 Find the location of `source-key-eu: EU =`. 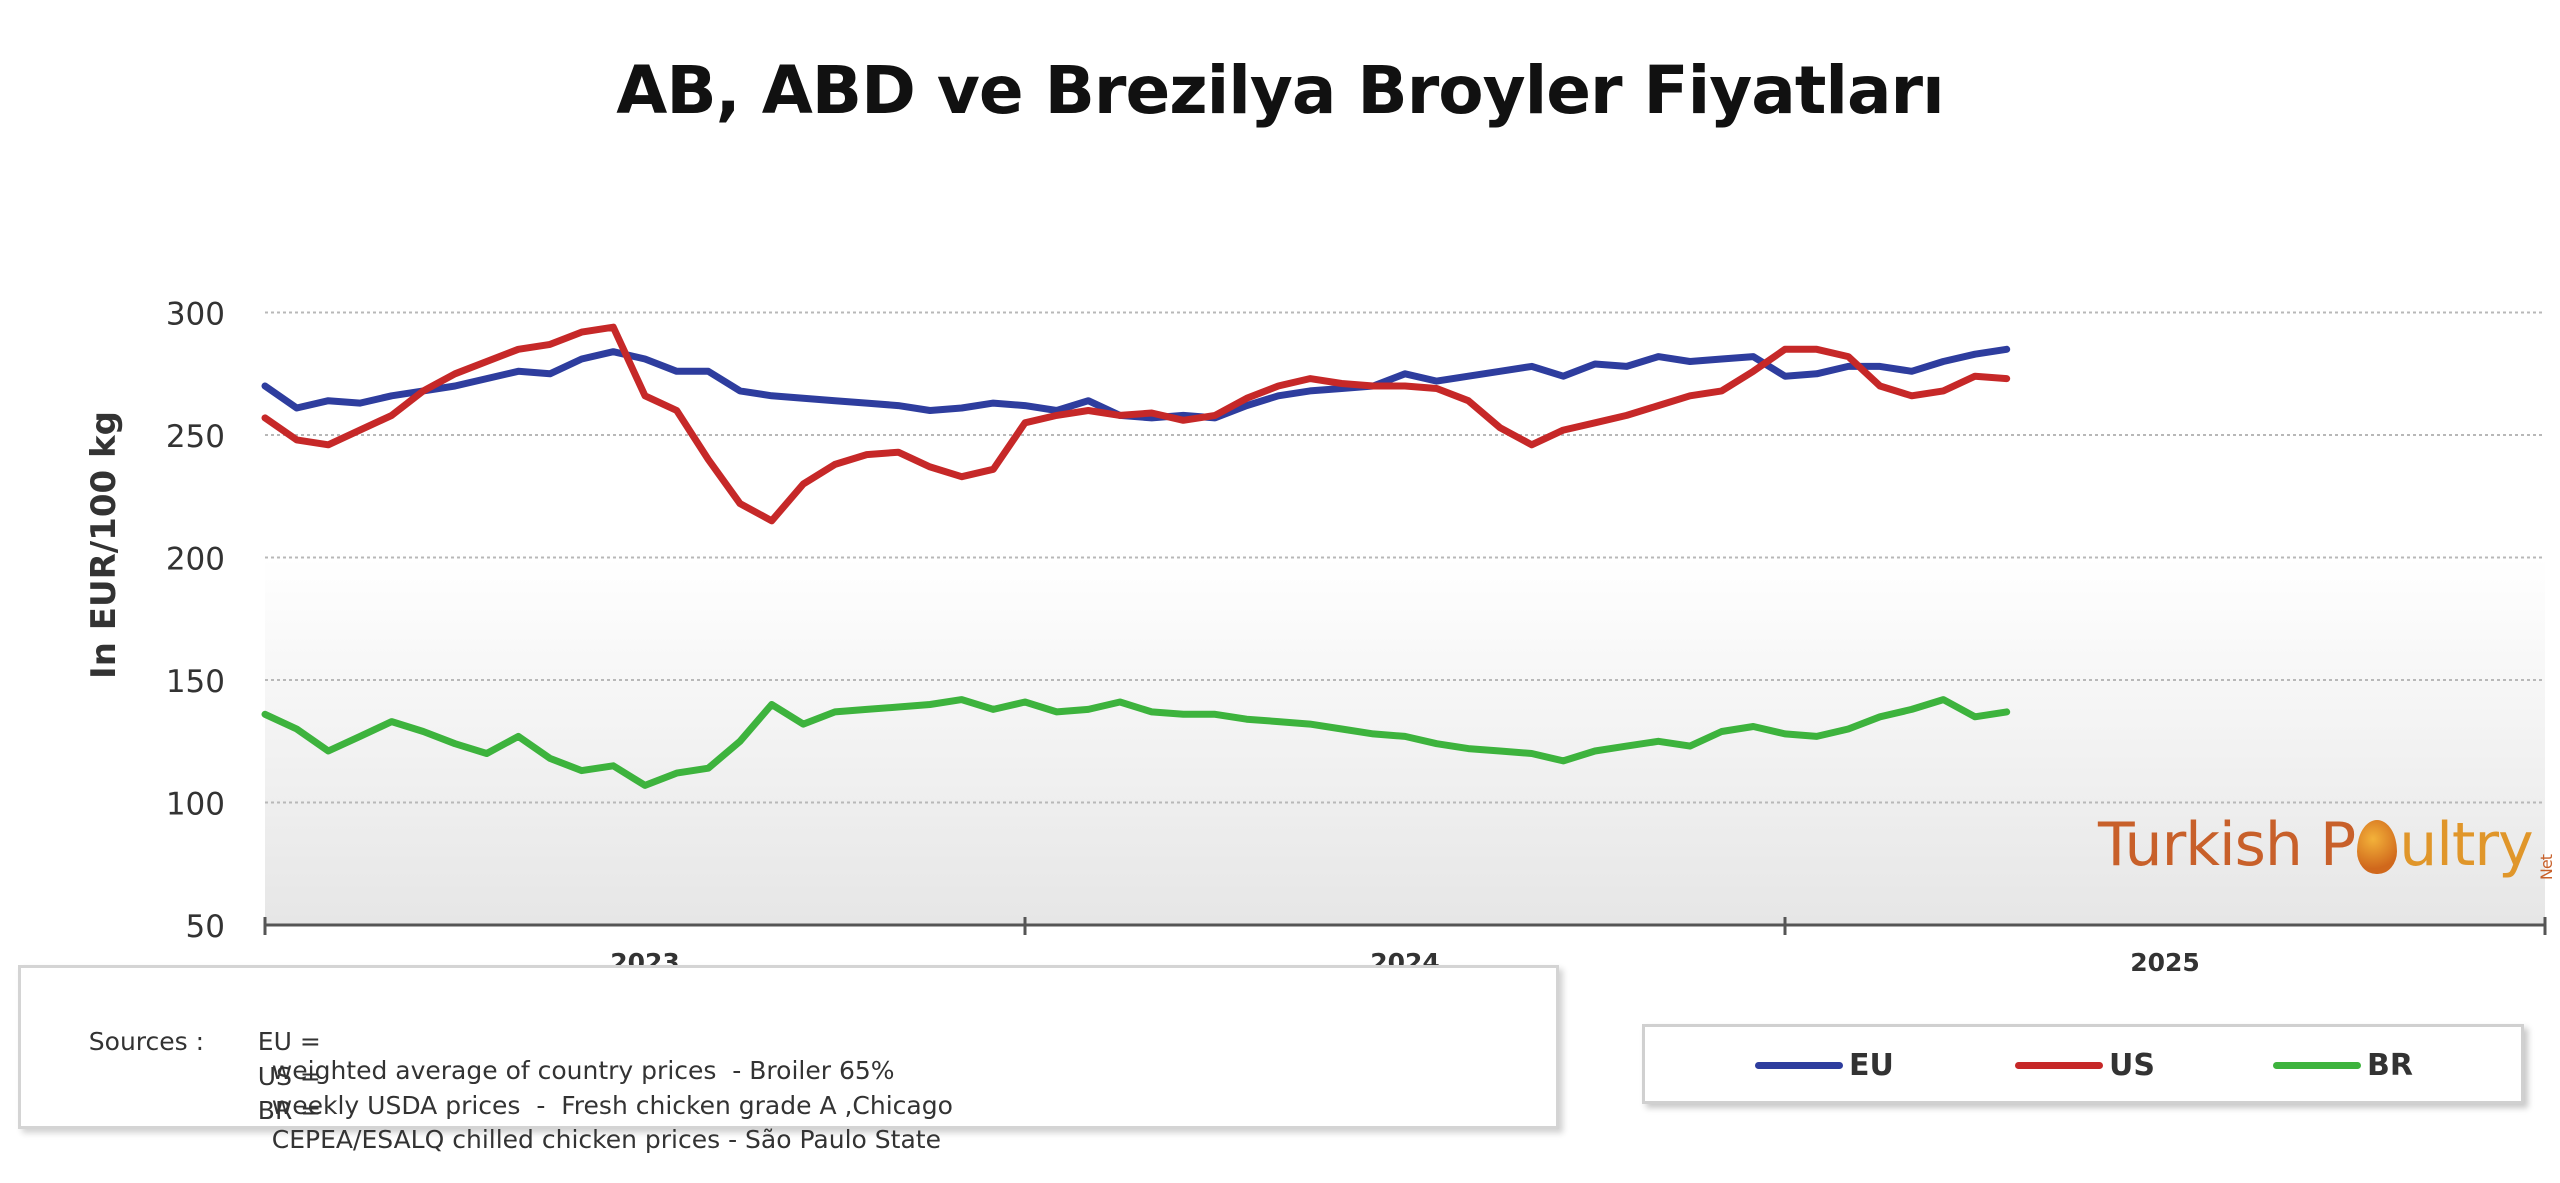

source-key-eu: EU = is located at coordinates (289, 1041).